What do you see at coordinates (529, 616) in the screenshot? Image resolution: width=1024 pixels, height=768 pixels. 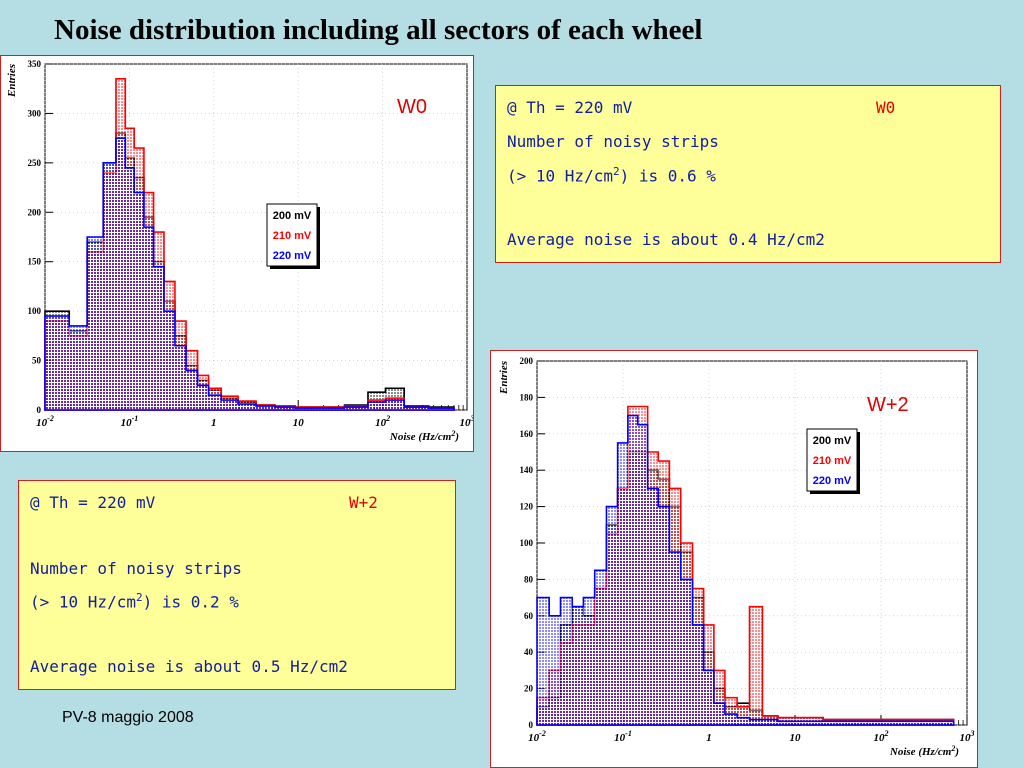 I see `y-tick-label: 60` at bounding box center [529, 616].